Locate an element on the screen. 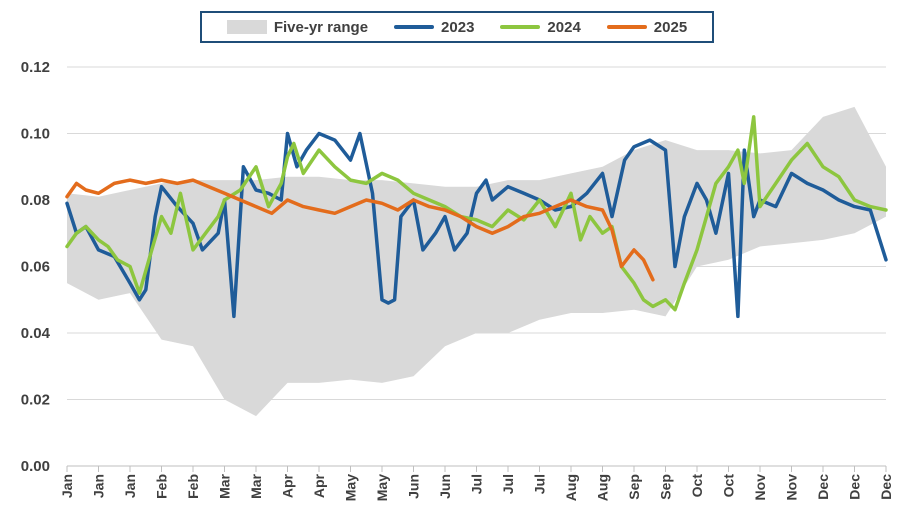  y-tick-label: 0.04 is located at coordinates (36, 333).